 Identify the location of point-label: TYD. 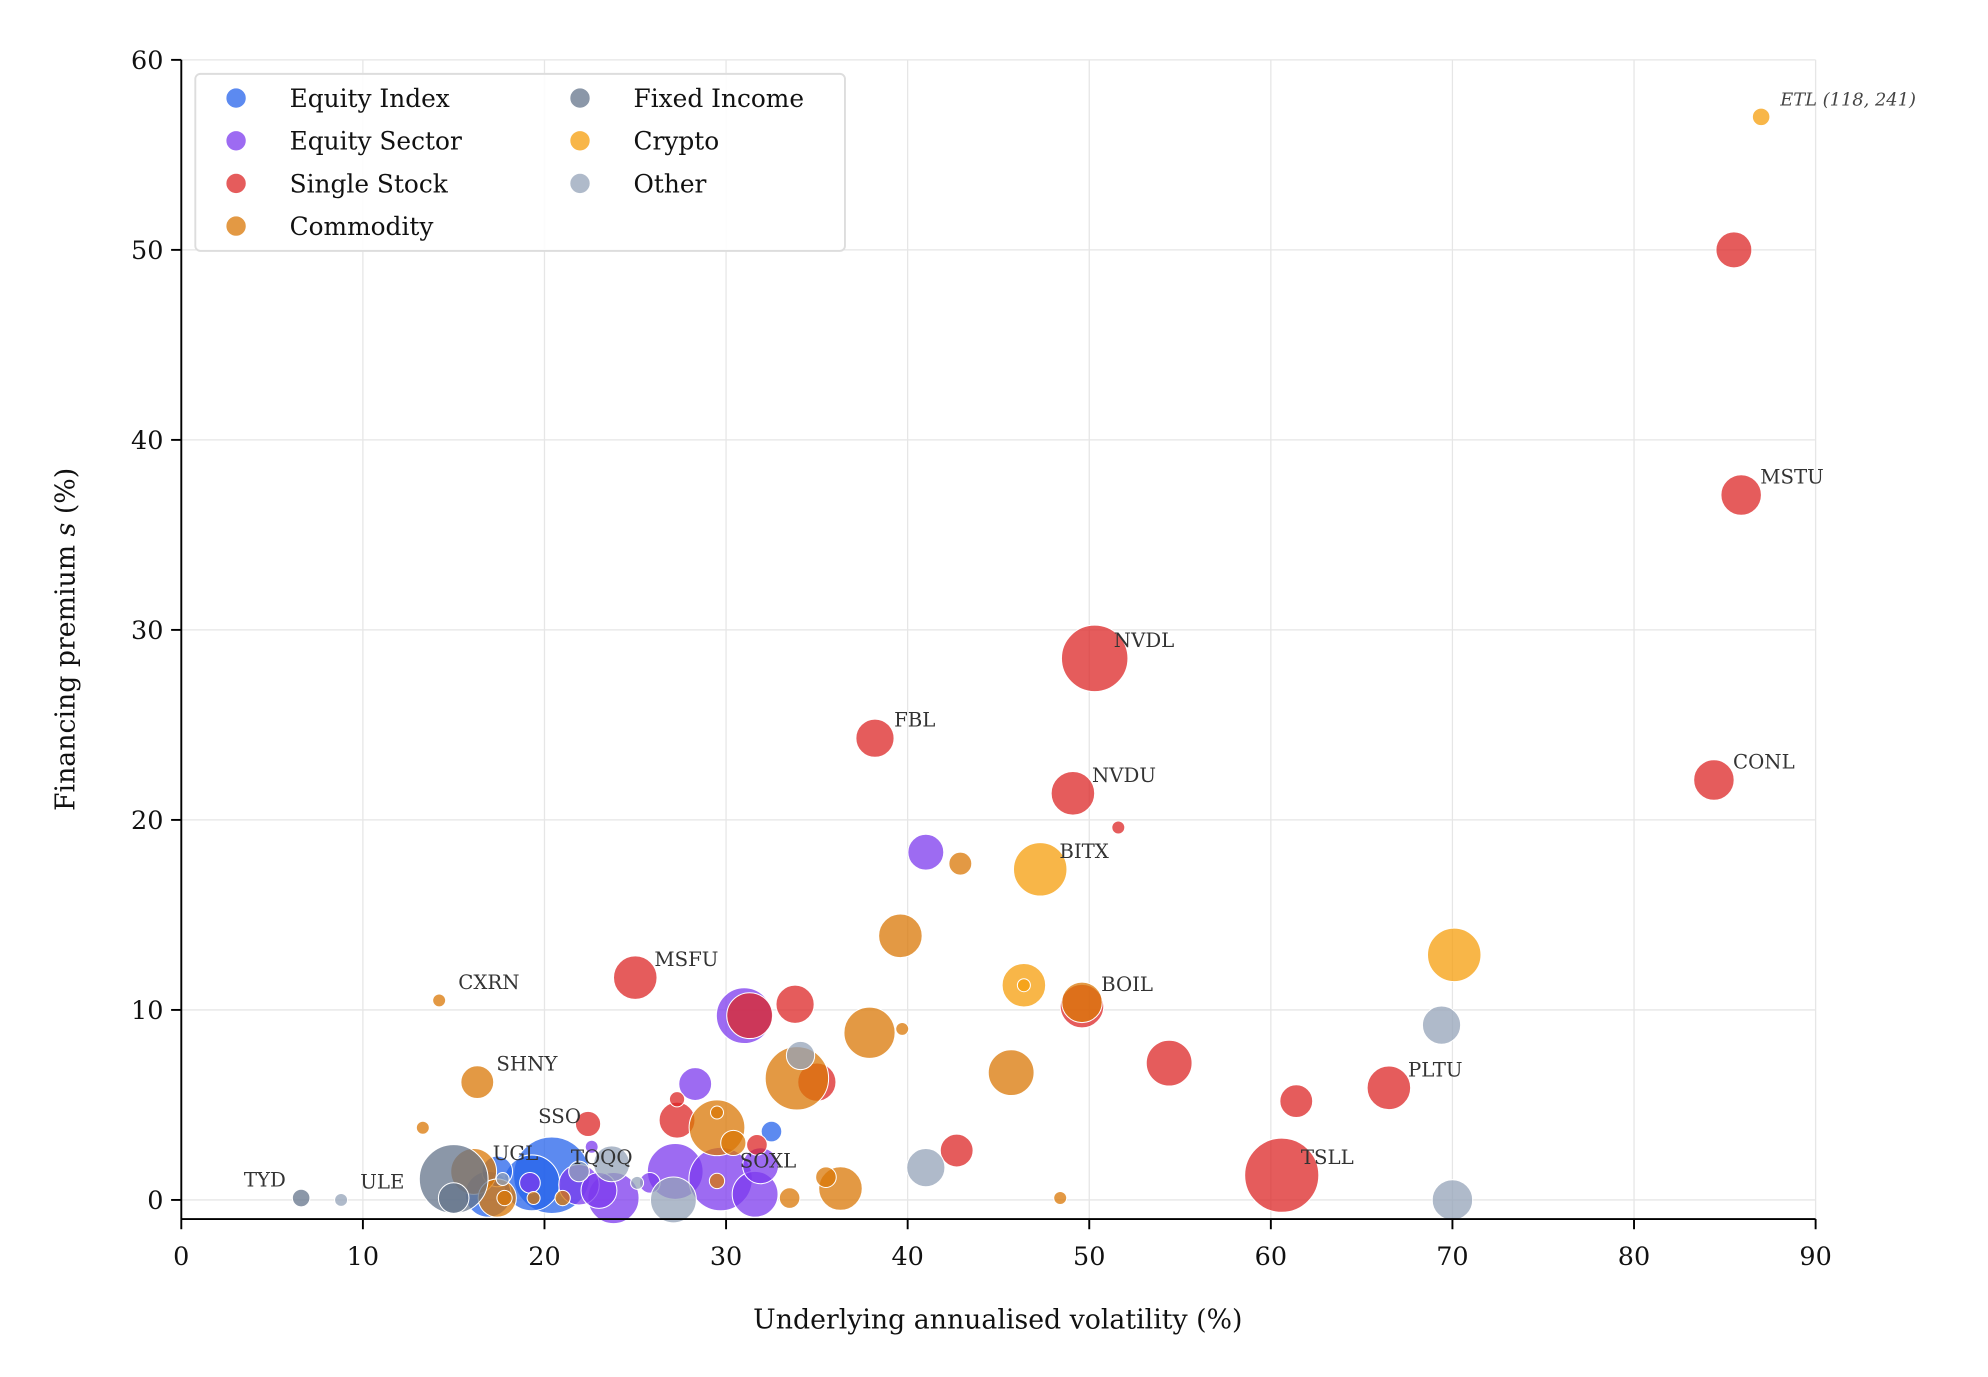
(265, 1180).